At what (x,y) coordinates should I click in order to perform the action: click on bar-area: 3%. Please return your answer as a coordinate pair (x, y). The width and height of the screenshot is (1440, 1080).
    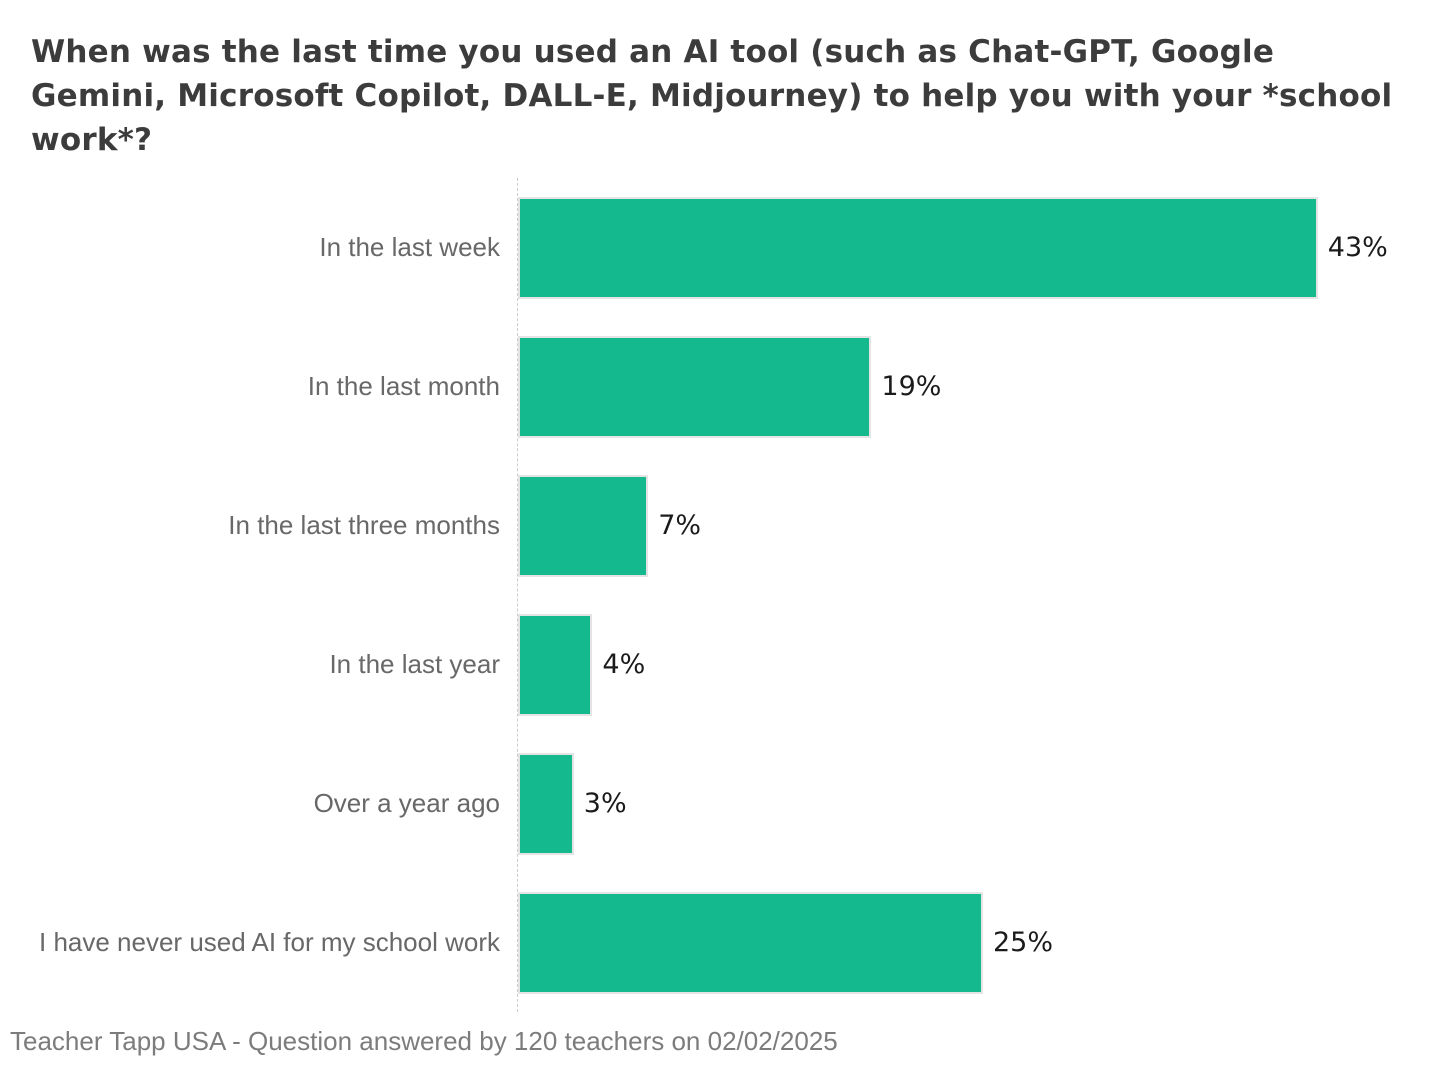
    Looking at the image, I should click on (979, 803).